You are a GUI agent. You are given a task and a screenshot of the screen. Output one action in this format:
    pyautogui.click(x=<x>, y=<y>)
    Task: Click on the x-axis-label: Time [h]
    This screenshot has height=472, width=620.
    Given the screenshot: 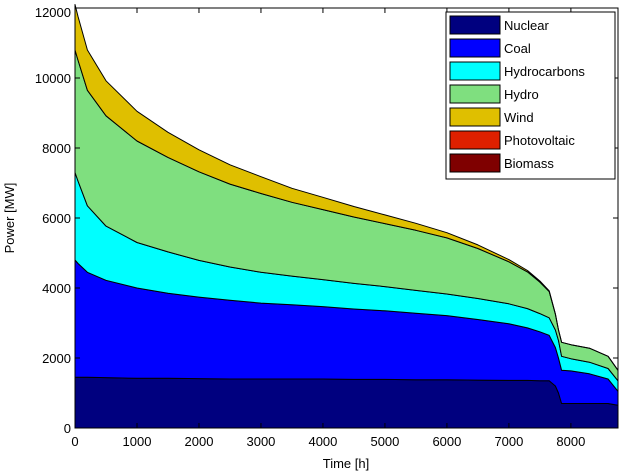 What is the action you would take?
    pyautogui.click(x=346, y=463)
    